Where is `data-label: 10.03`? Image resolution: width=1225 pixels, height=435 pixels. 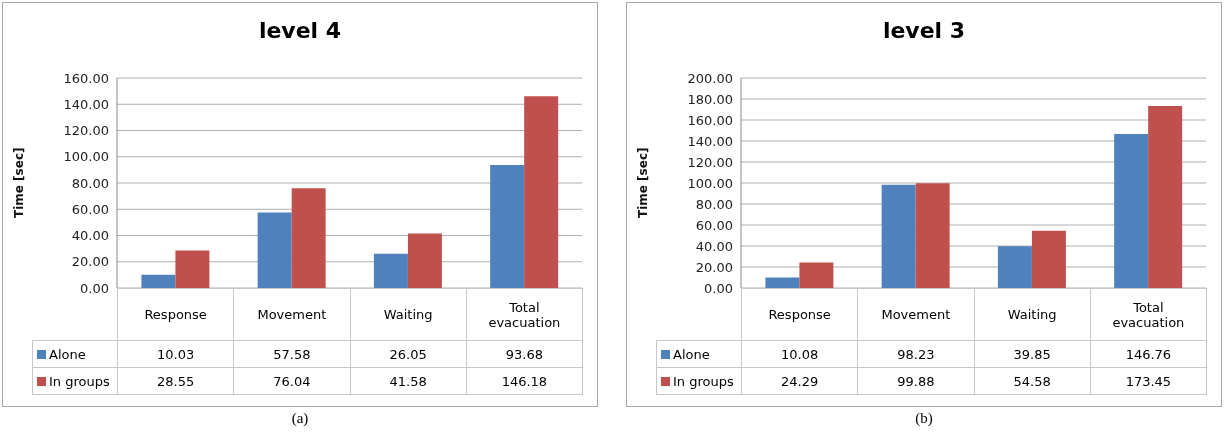
data-label: 10.03 is located at coordinates (175, 354).